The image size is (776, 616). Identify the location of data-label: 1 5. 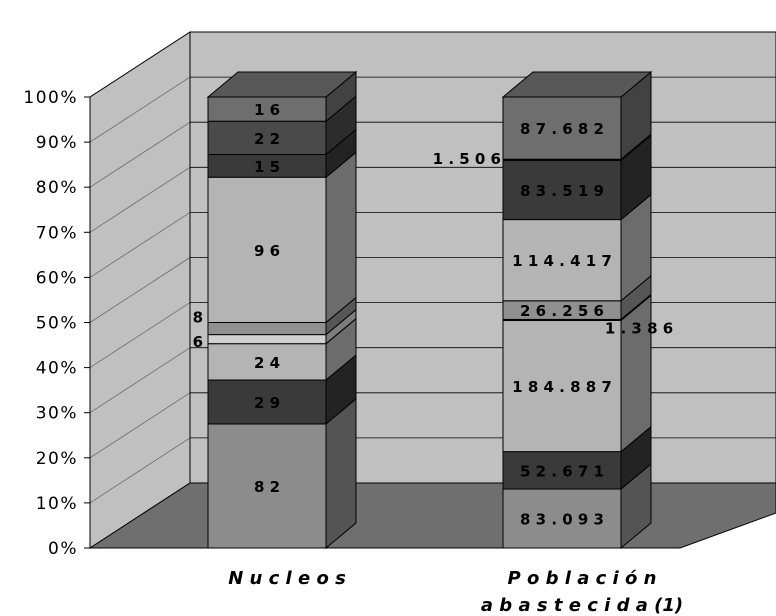
(267, 167).